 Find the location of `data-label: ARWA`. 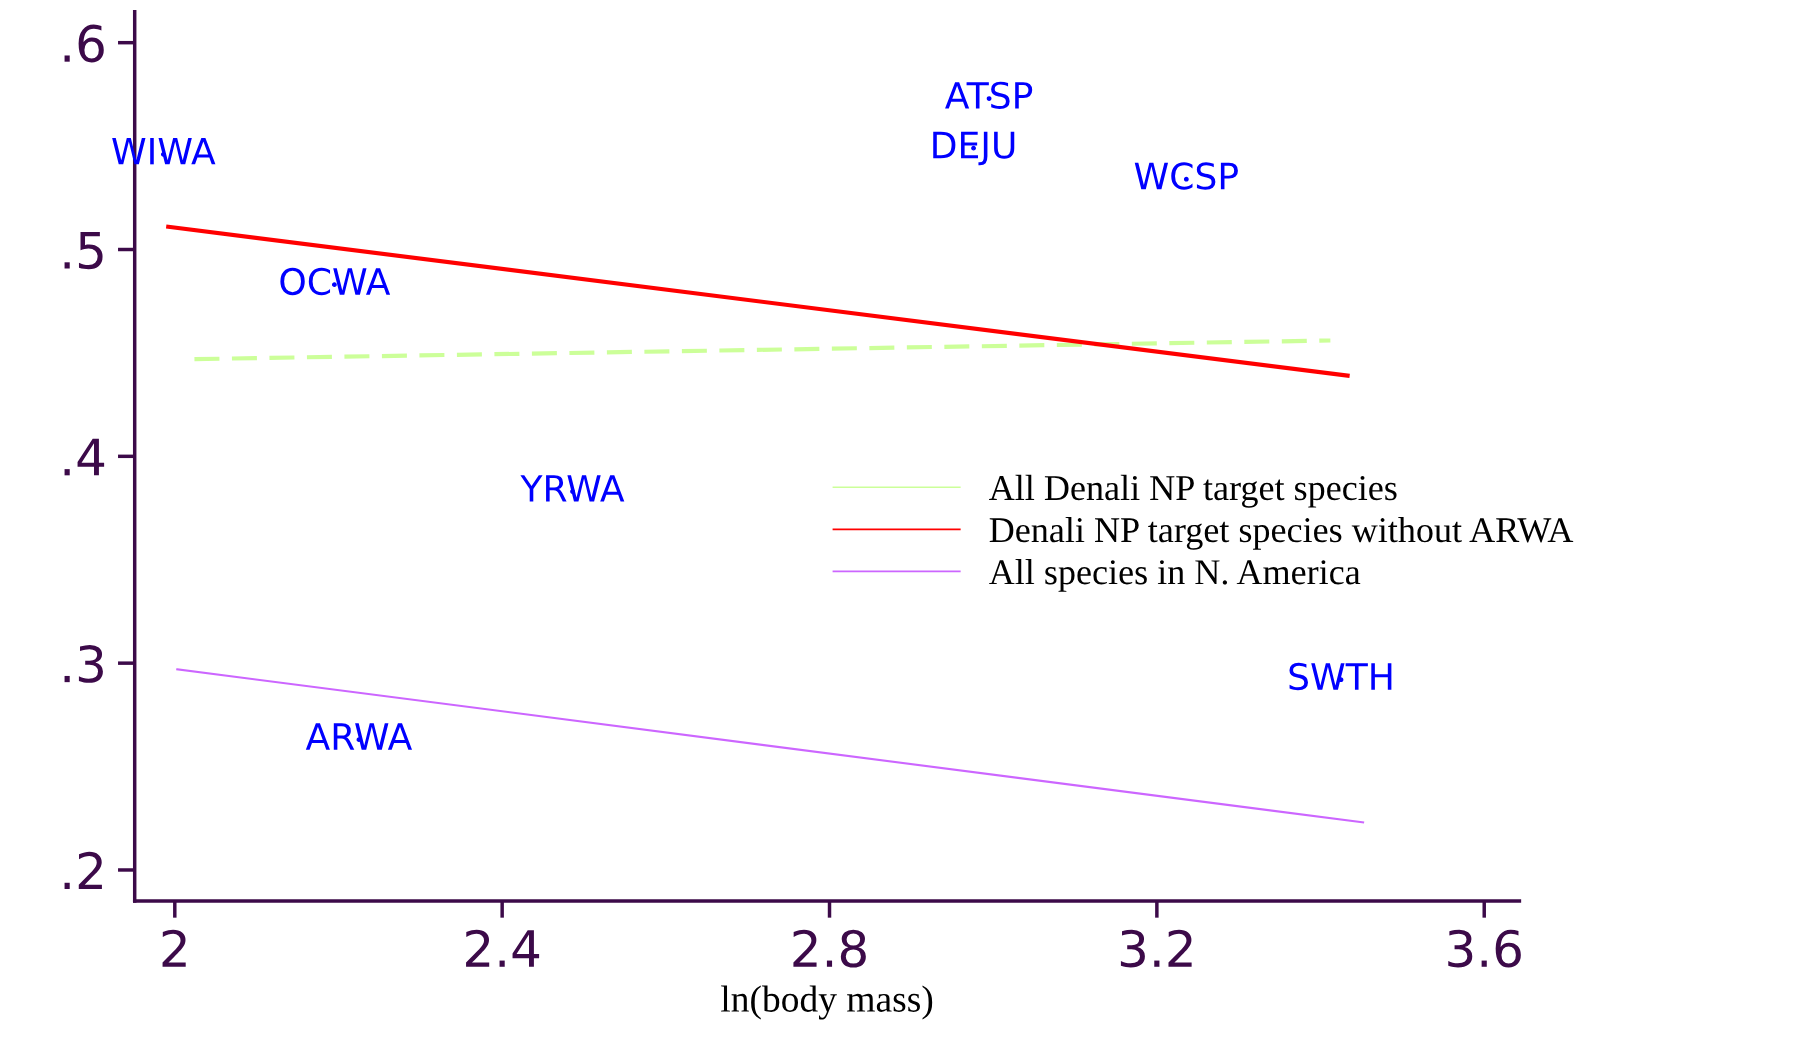

data-label: ARWA is located at coordinates (359, 736).